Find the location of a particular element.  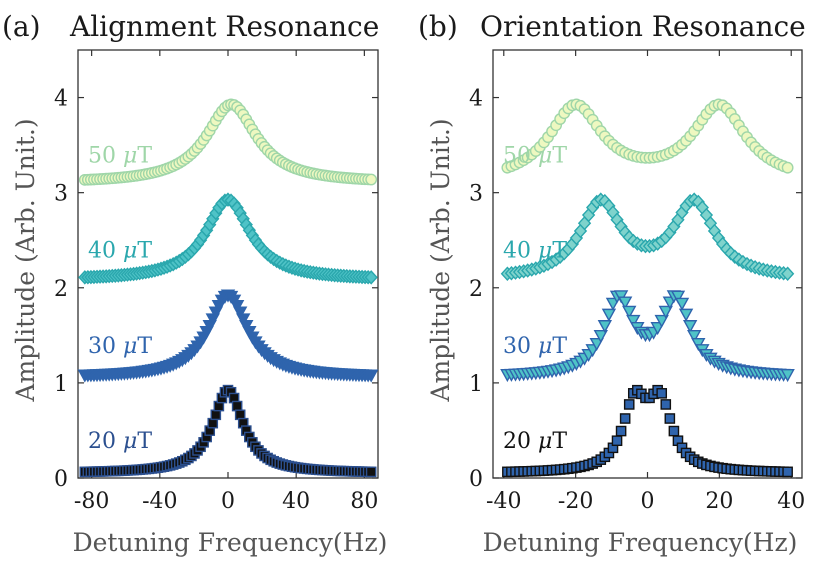

x-tick-label: -20 is located at coordinates (575, 501).